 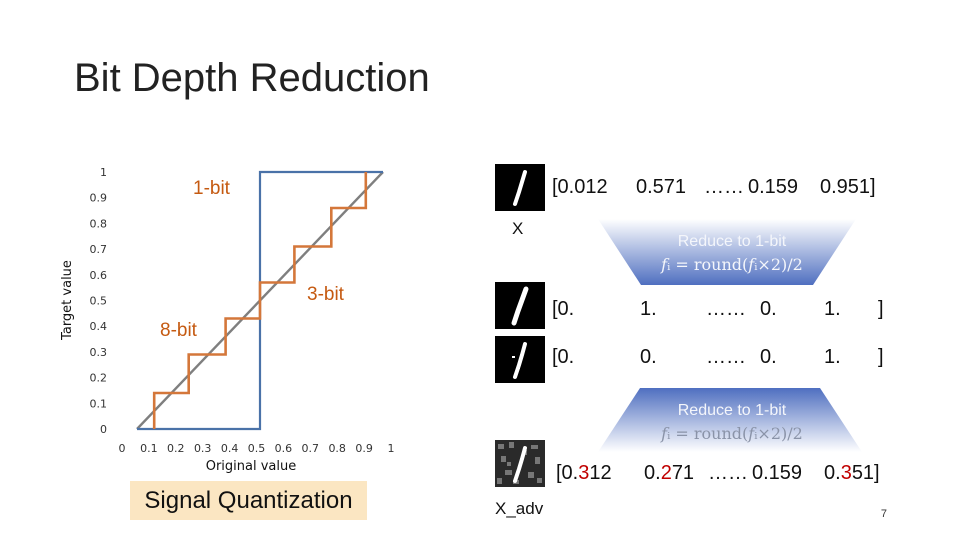 What do you see at coordinates (99, 275) in the screenshot?
I see `y-tick-label: 0.6` at bounding box center [99, 275].